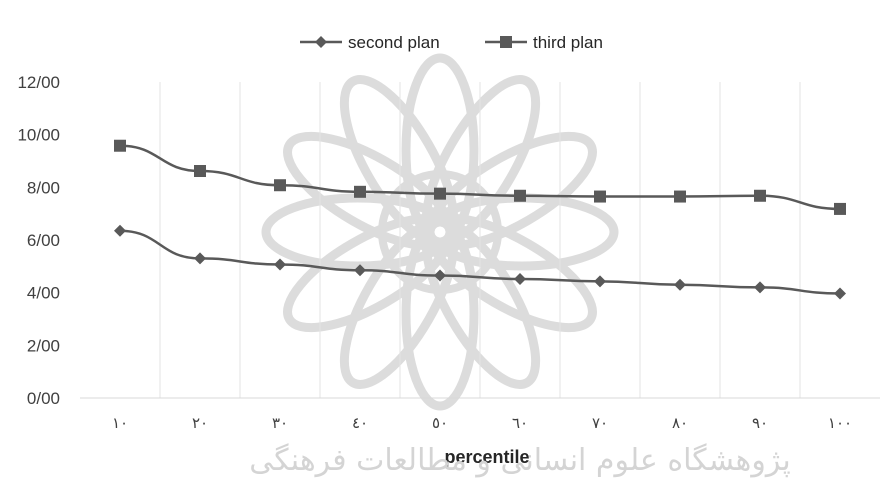  What do you see at coordinates (43, 398) in the screenshot?
I see `y-tick-label: 0/00` at bounding box center [43, 398].